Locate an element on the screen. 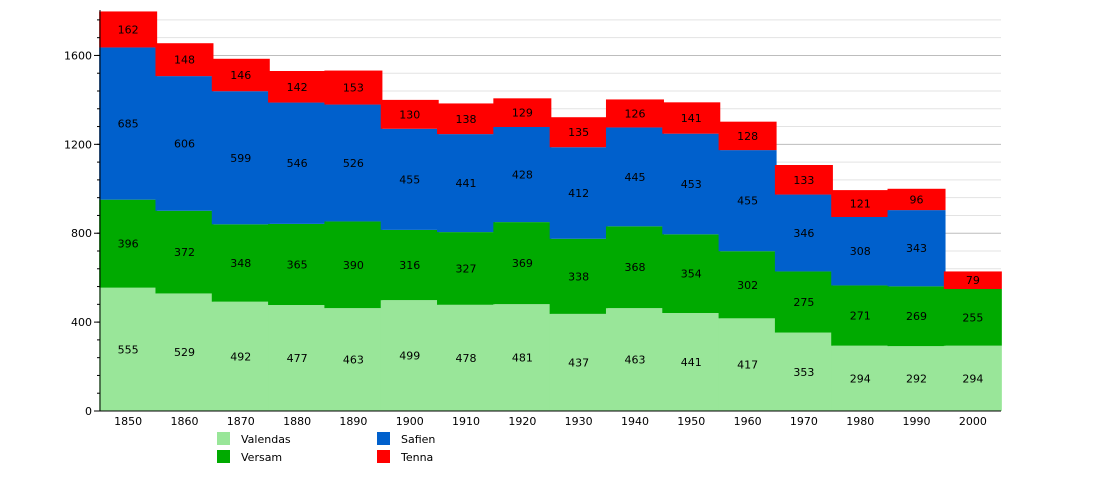 The image size is (1100, 500). data-label-versam-1900: 316 is located at coordinates (409, 265).